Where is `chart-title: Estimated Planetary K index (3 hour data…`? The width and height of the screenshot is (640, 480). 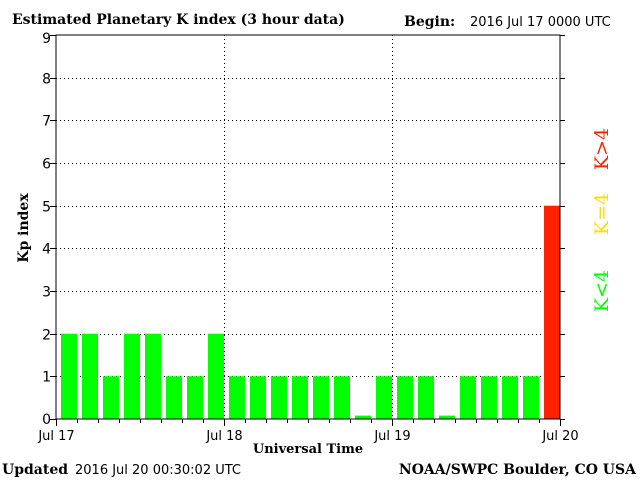
chart-title: Estimated Planetary K index (3 hour data… is located at coordinates (178, 20).